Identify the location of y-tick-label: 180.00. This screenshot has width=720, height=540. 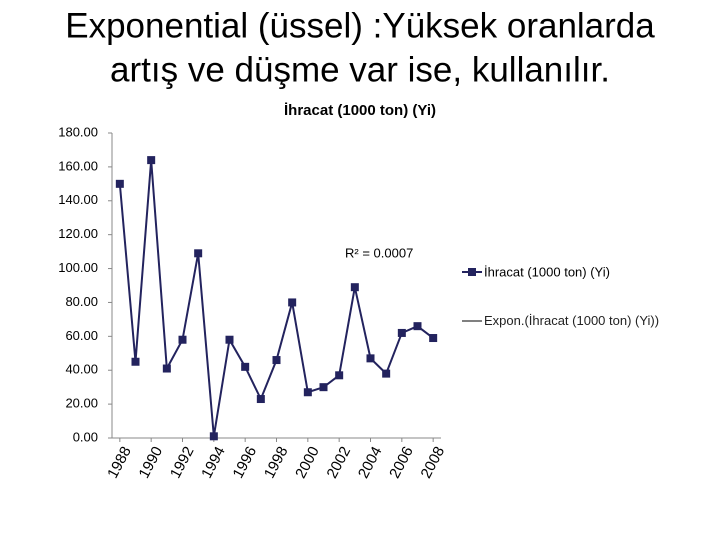
(78, 131).